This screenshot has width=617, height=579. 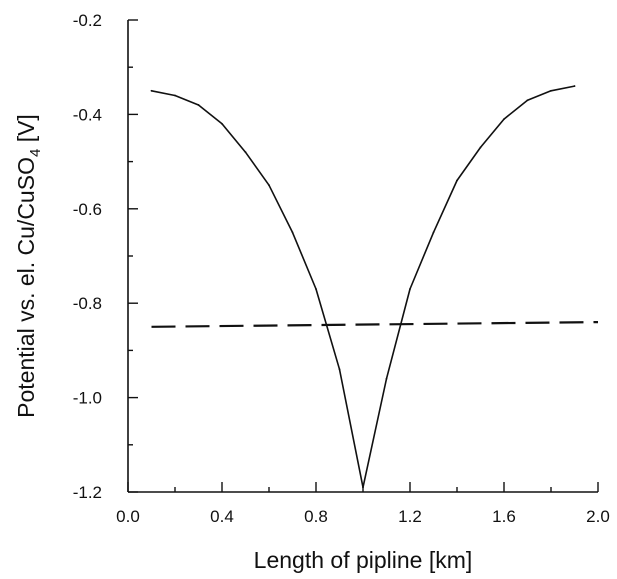 I want to click on y-axis-title-unit: [V], so click(x=26, y=131).